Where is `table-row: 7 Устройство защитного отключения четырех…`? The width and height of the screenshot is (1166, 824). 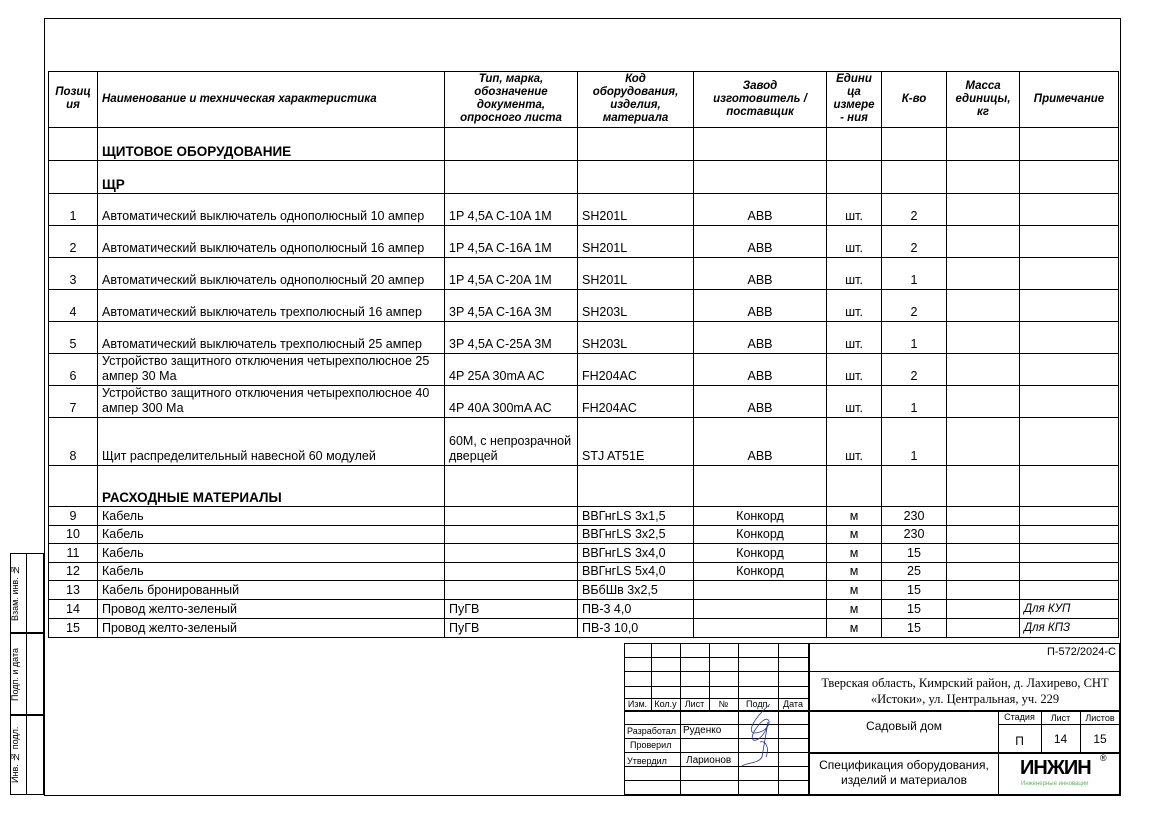
table-row: 7 Устройство защитного отключения четырех… is located at coordinates (583, 401).